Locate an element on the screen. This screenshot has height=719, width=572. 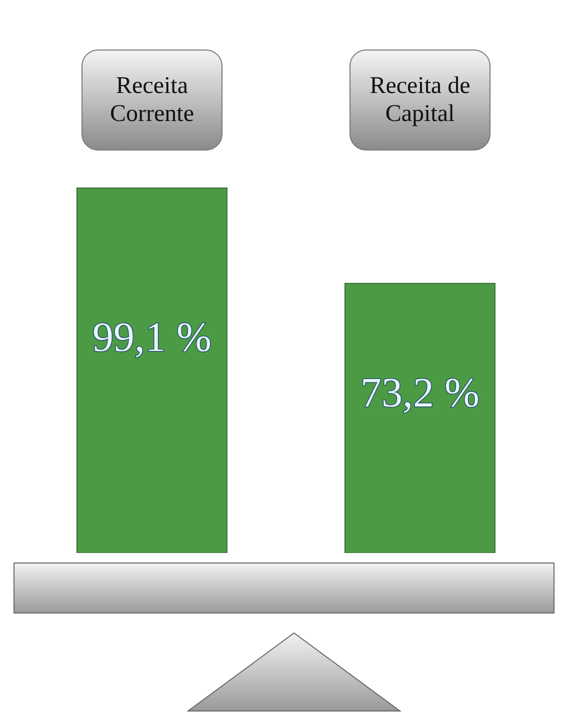
x-tick-label: Receita de Capital is located at coordinates (420, 99).